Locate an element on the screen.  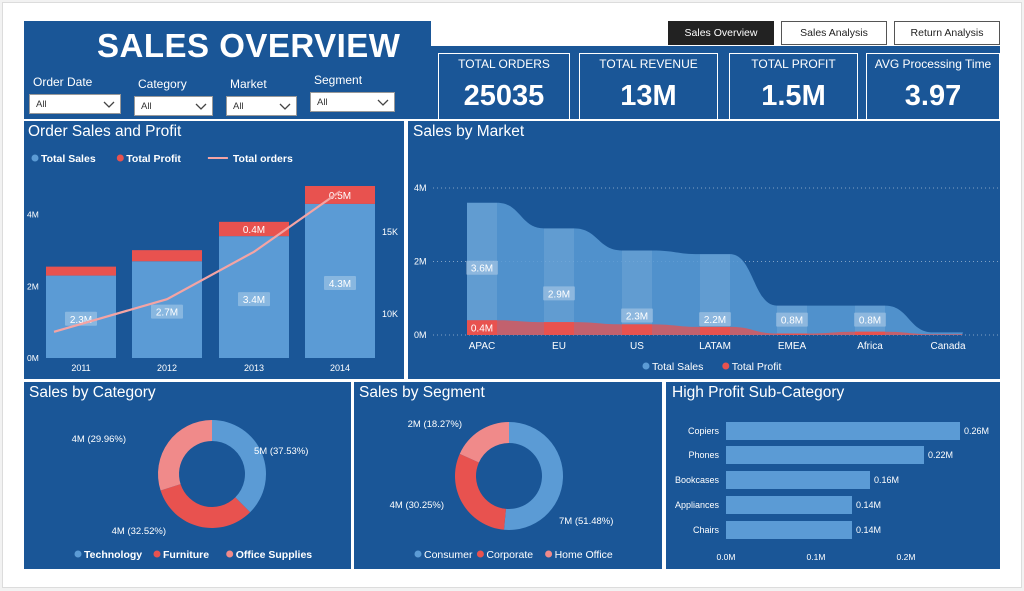
kpi-avg-processing-time-value: 3.97 is located at coordinates (933, 96).